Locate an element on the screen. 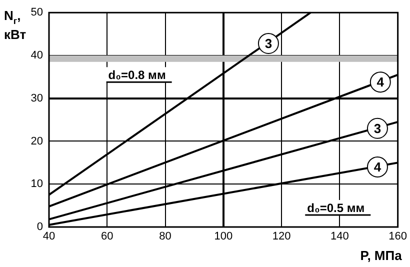  x-tick-label: 140 is located at coordinates (339, 236).